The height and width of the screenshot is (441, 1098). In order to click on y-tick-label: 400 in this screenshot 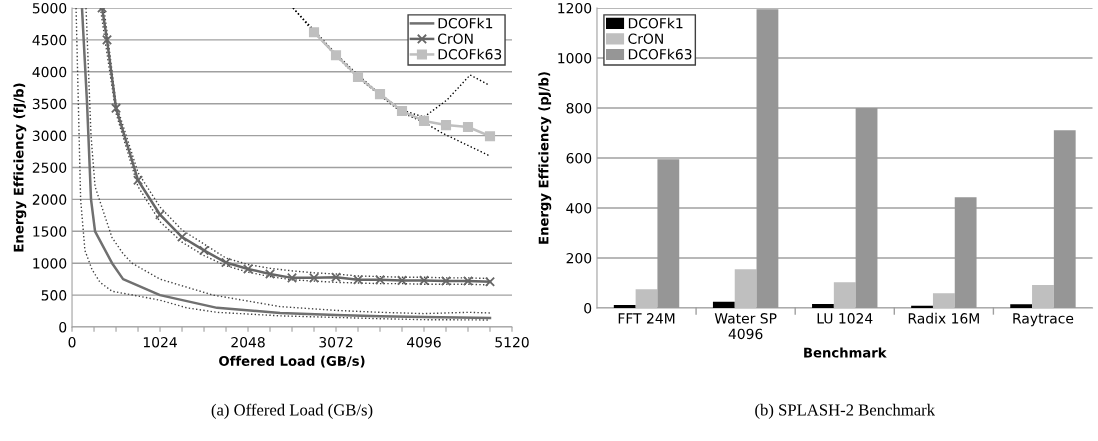, I will do `click(579, 208)`.